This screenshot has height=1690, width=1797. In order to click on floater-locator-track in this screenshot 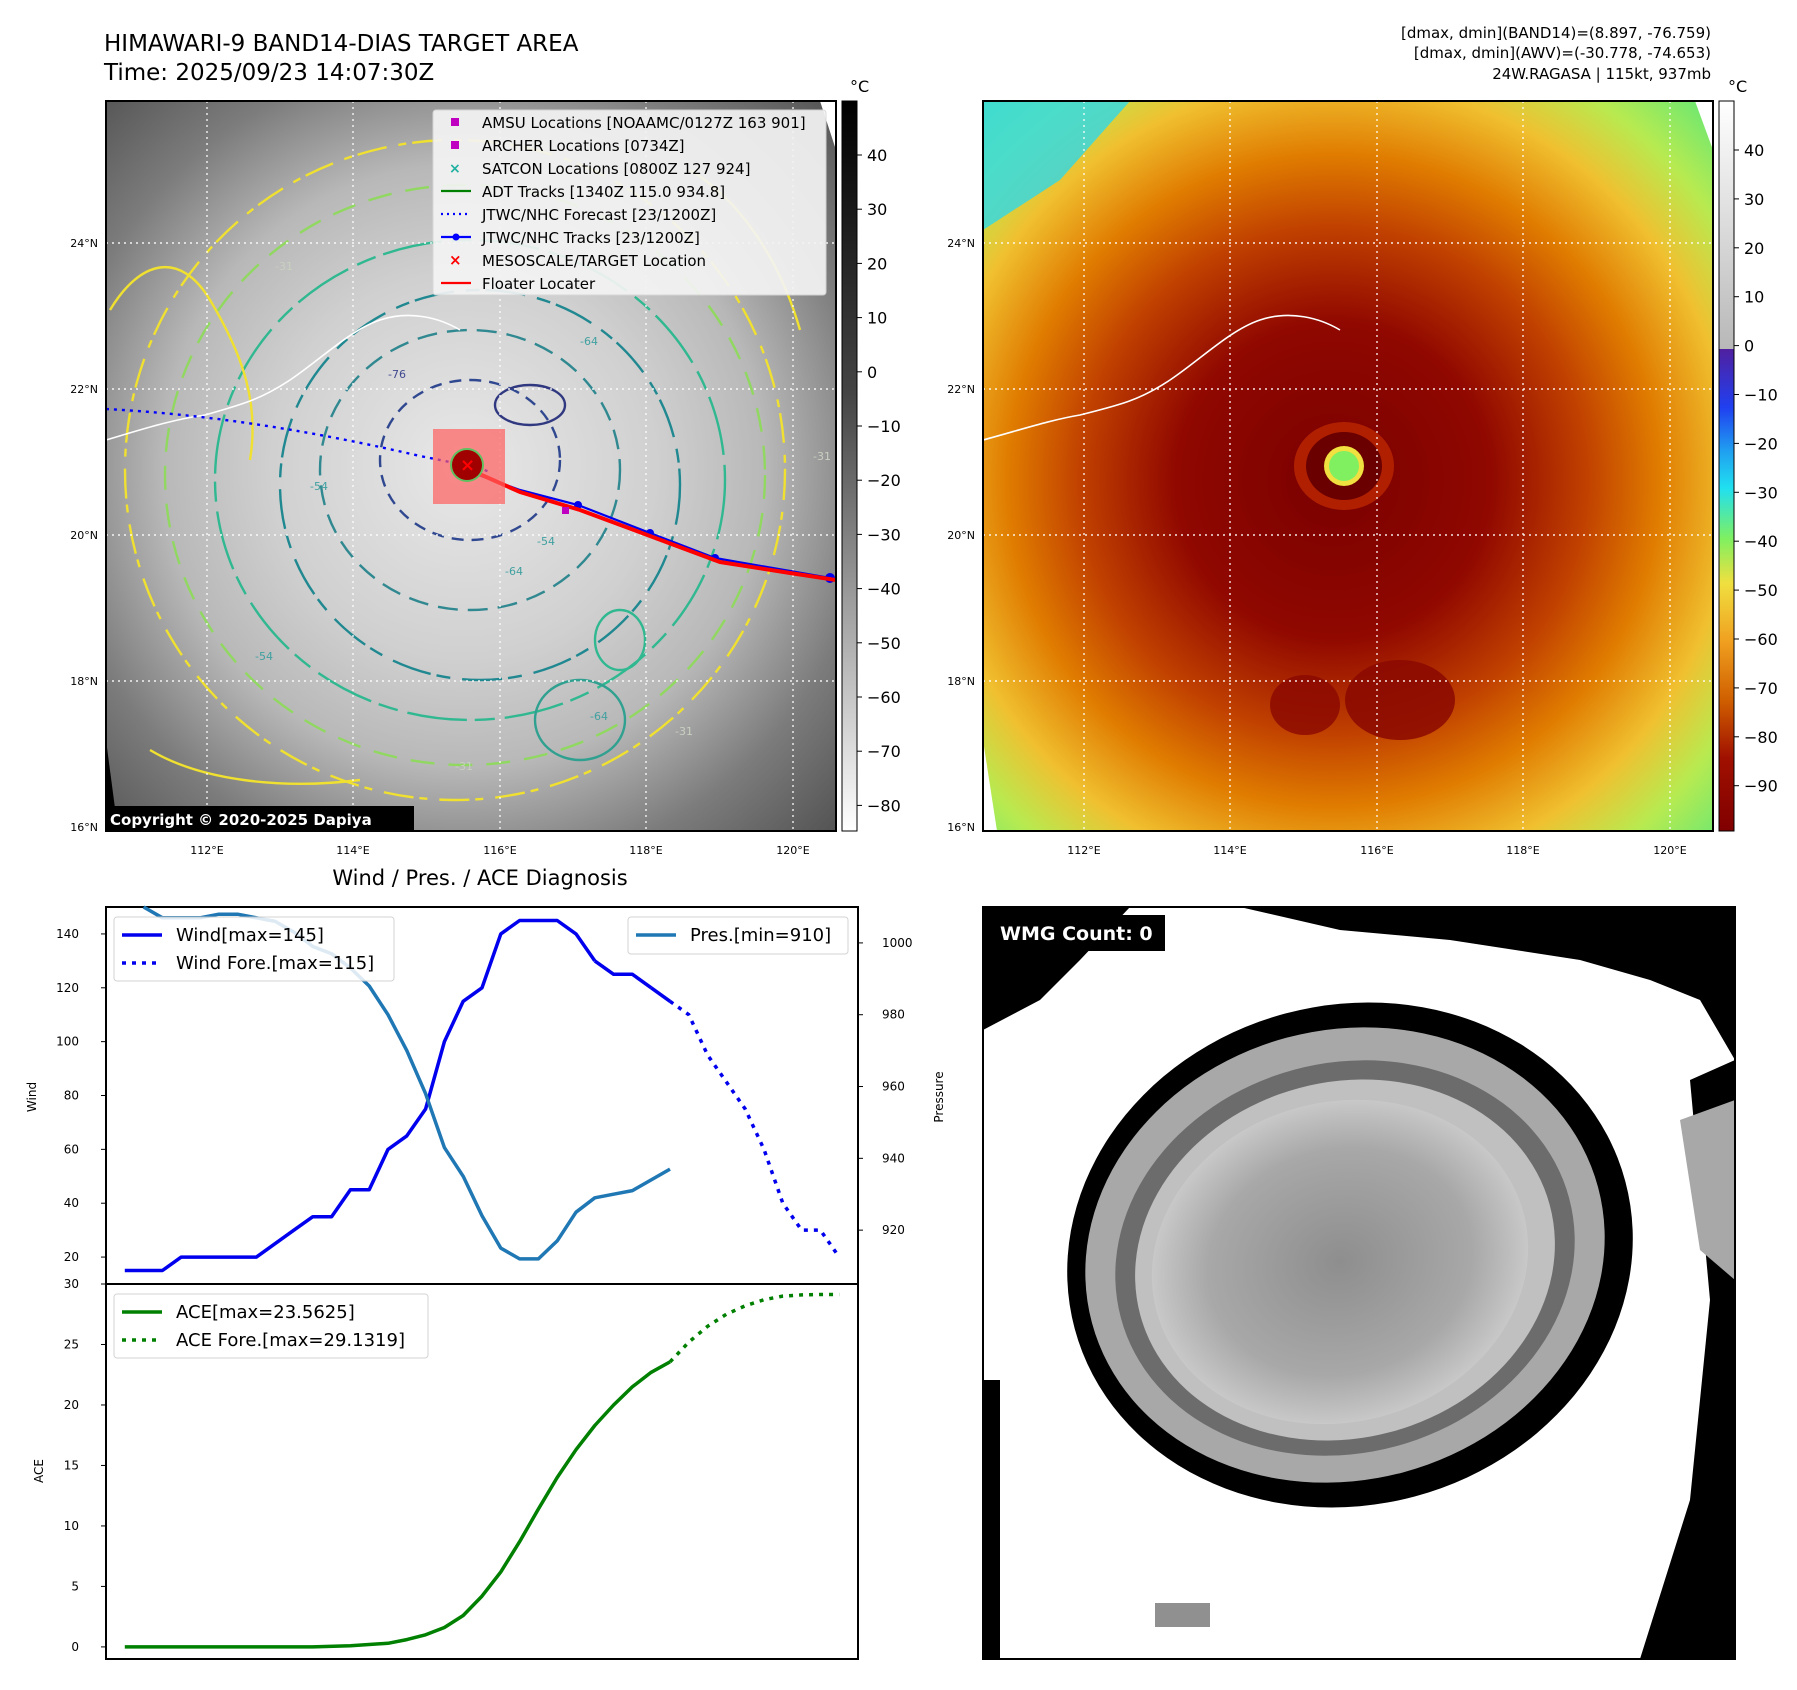, I will do `click(650, 524)`.